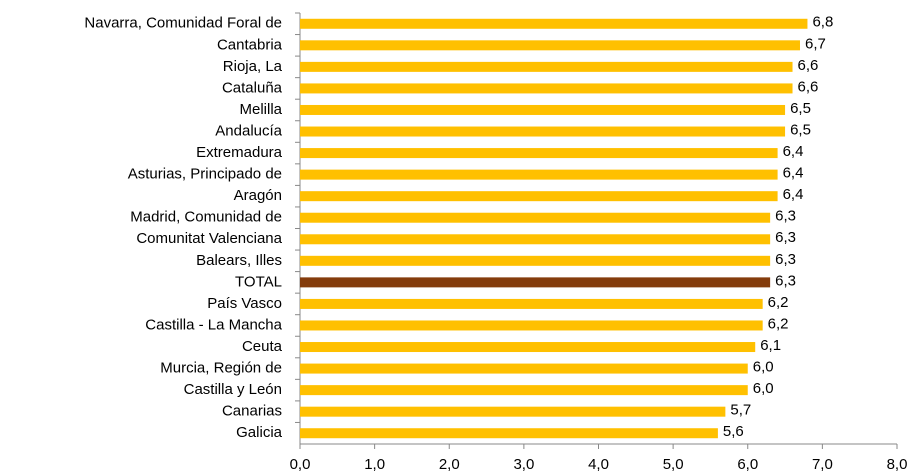  I want to click on y-tick-label: TOTAL, so click(258, 281).